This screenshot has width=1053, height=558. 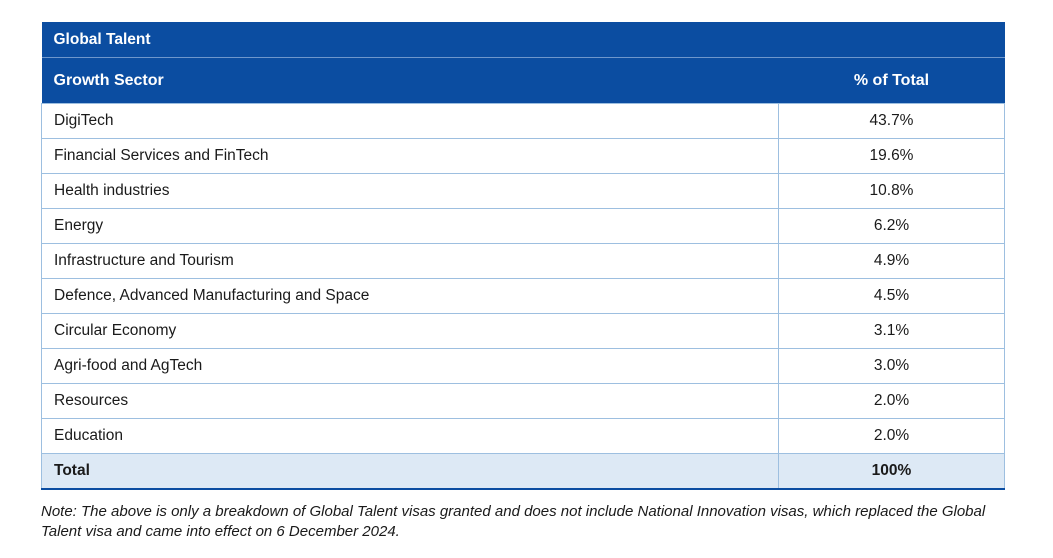 I want to click on table-row: Resources 2.0%, so click(x=523, y=401).